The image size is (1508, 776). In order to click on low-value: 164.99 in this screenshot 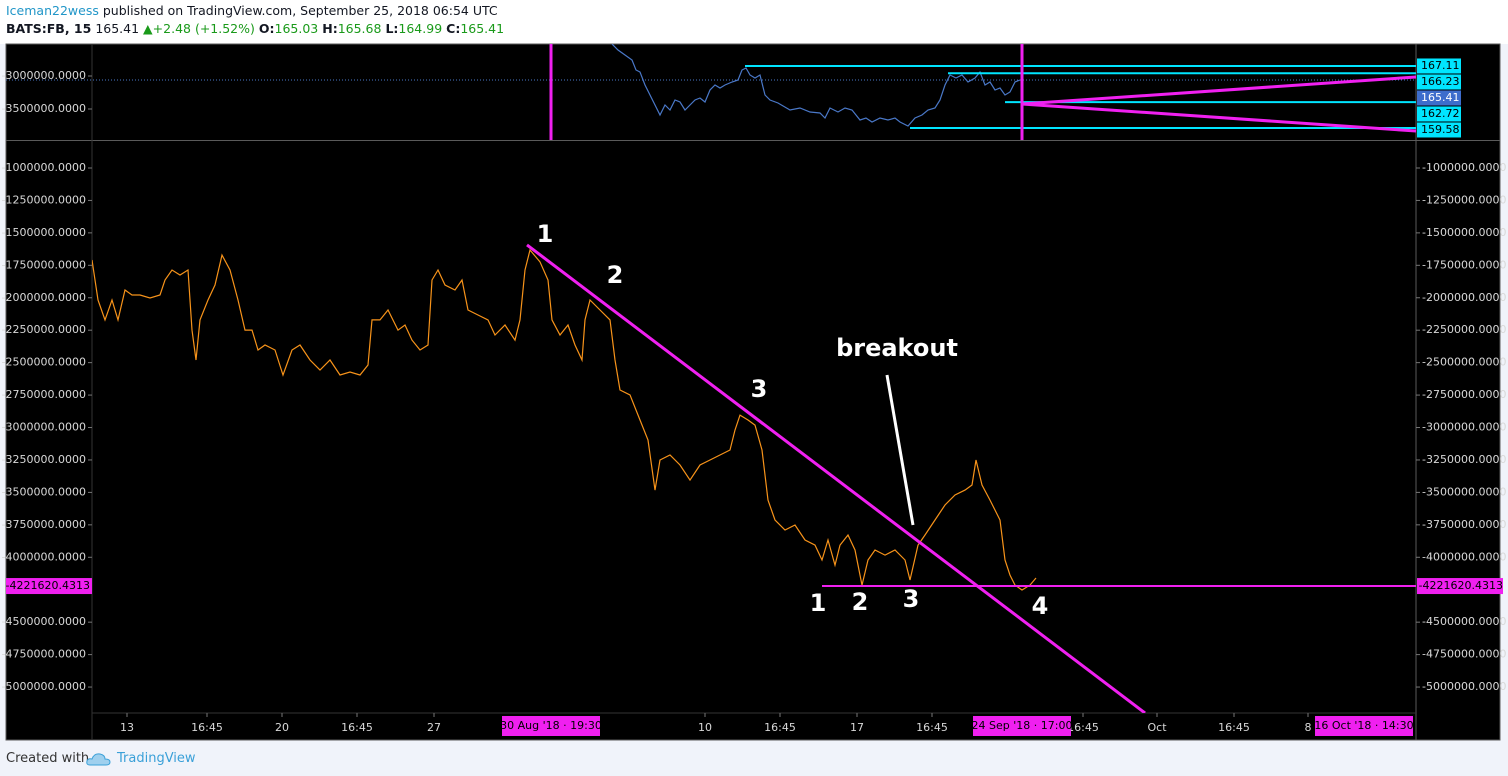, I will do `click(420, 28)`.